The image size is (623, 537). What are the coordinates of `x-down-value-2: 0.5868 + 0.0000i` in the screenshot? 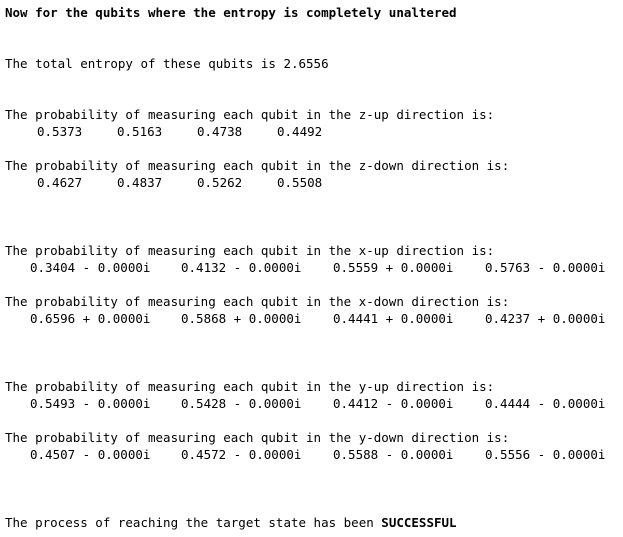 It's located at (241, 318).